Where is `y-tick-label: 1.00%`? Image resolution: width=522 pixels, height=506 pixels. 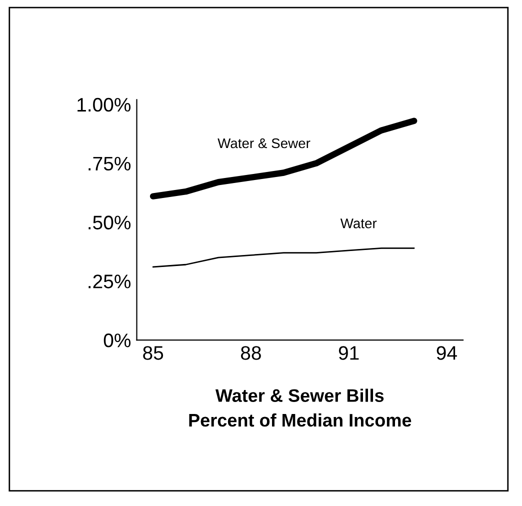
y-tick-label: 1.00% is located at coordinates (104, 105).